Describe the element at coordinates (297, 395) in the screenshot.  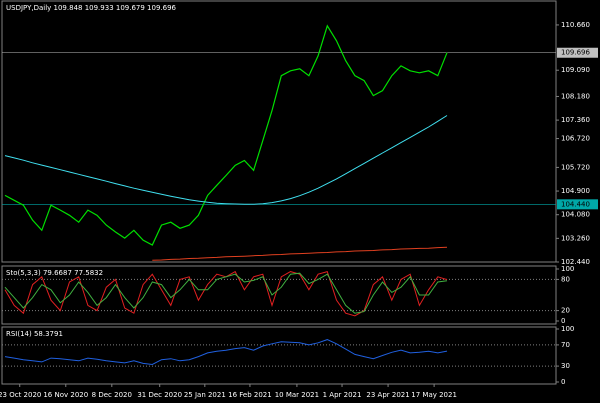
I see `x-tick-label: 10 Mar 2021` at that location.